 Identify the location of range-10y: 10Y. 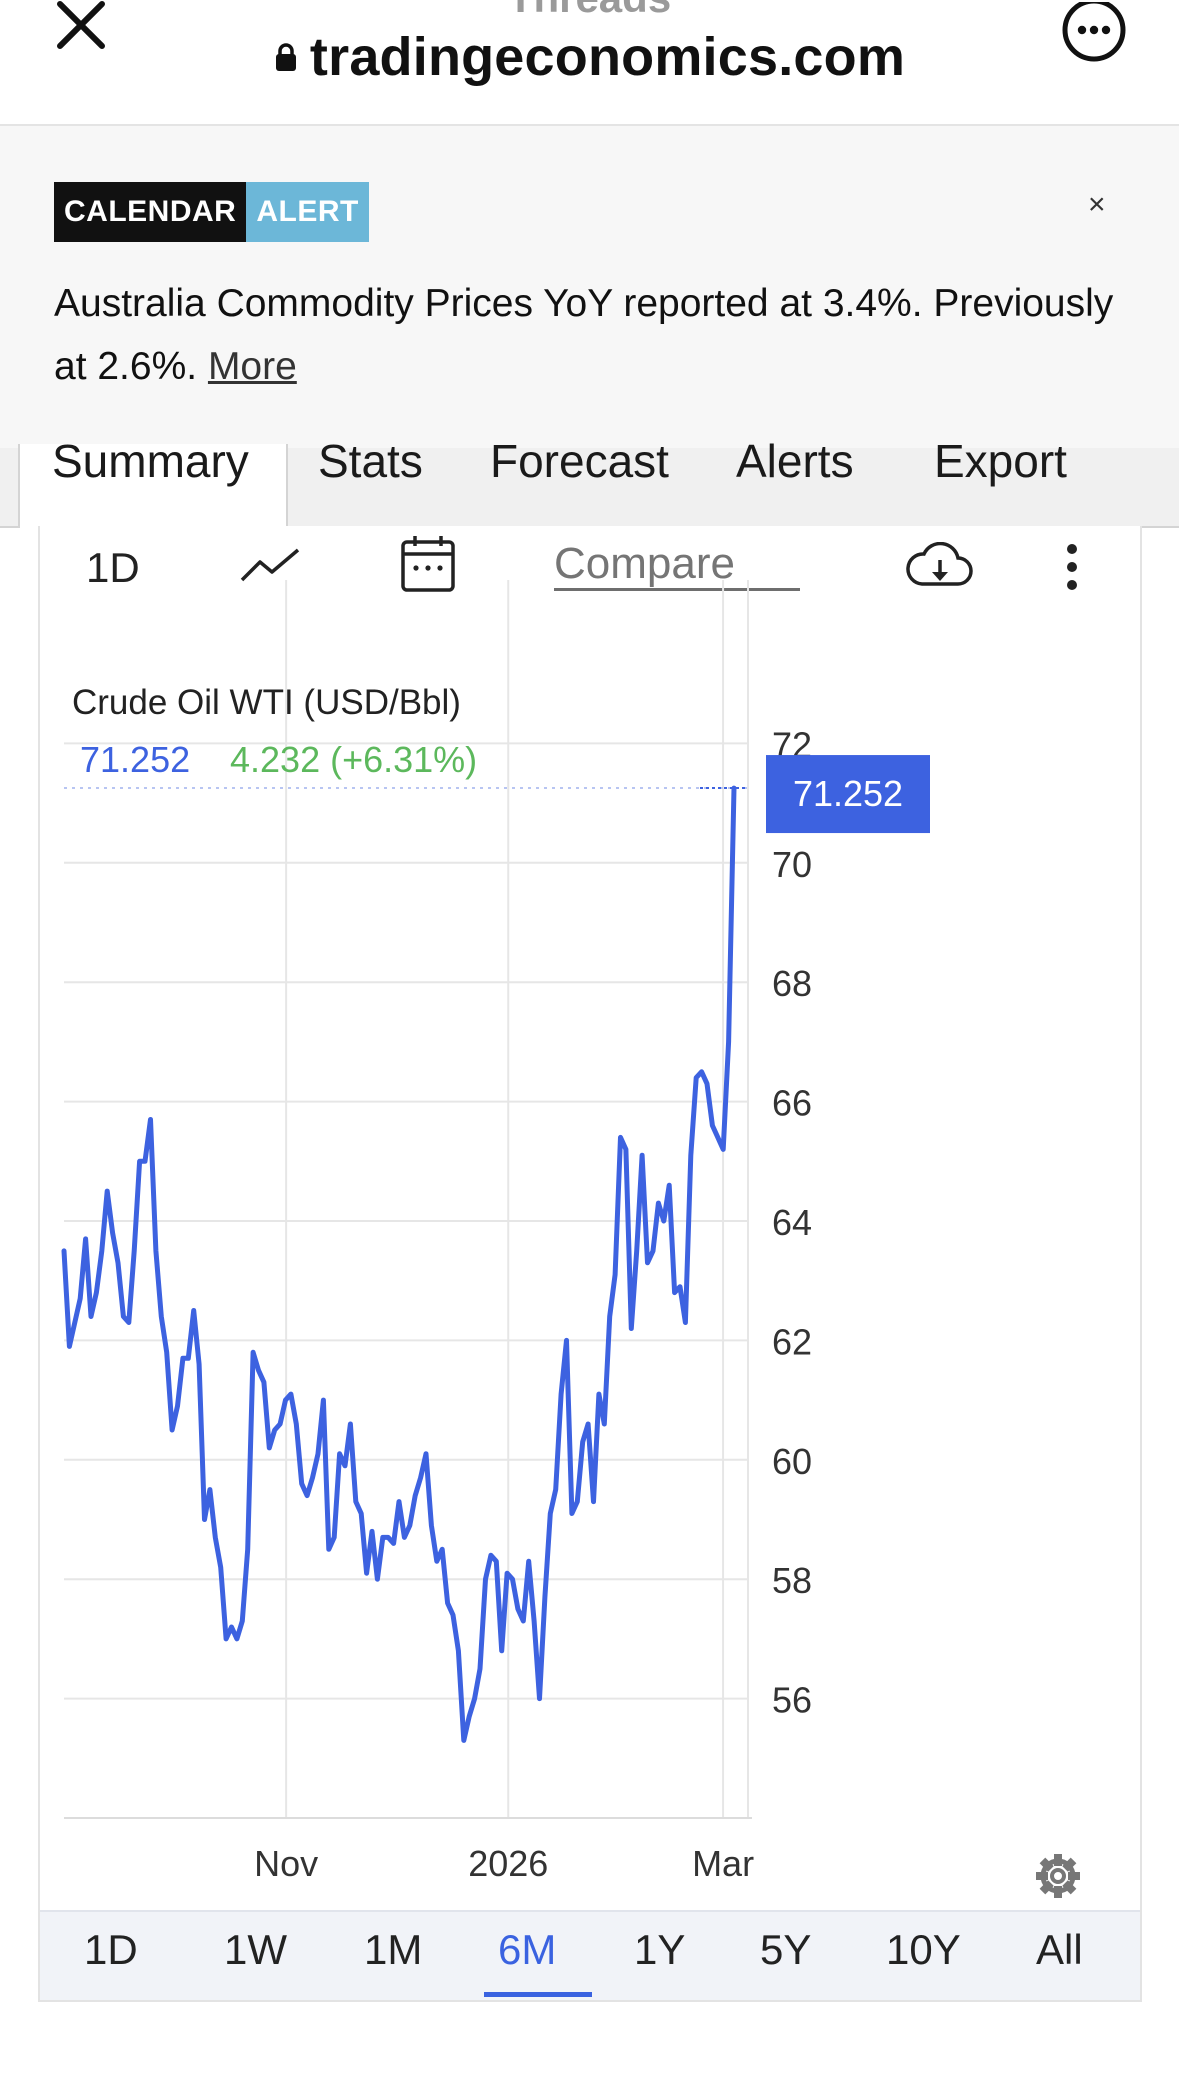
(923, 1949).